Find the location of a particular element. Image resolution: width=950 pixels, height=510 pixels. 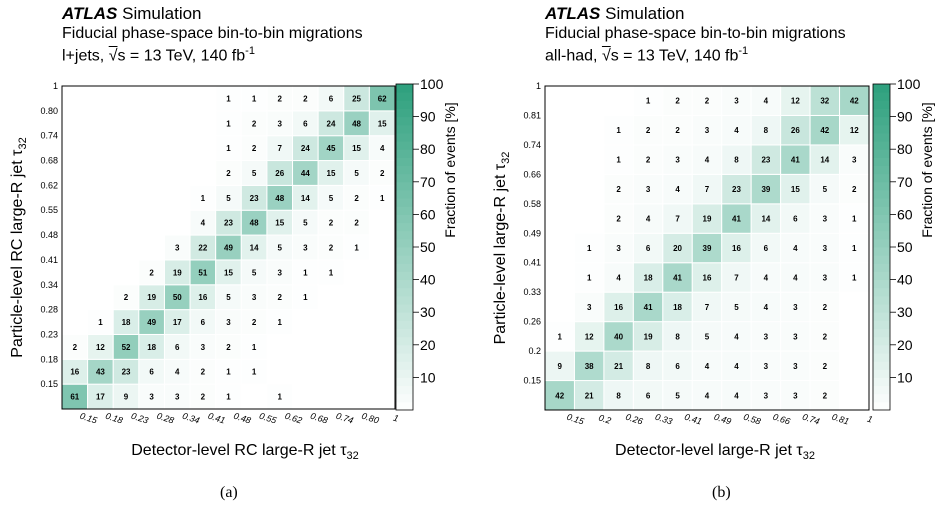

y-tick-label: 0.48 is located at coordinates (49, 235).